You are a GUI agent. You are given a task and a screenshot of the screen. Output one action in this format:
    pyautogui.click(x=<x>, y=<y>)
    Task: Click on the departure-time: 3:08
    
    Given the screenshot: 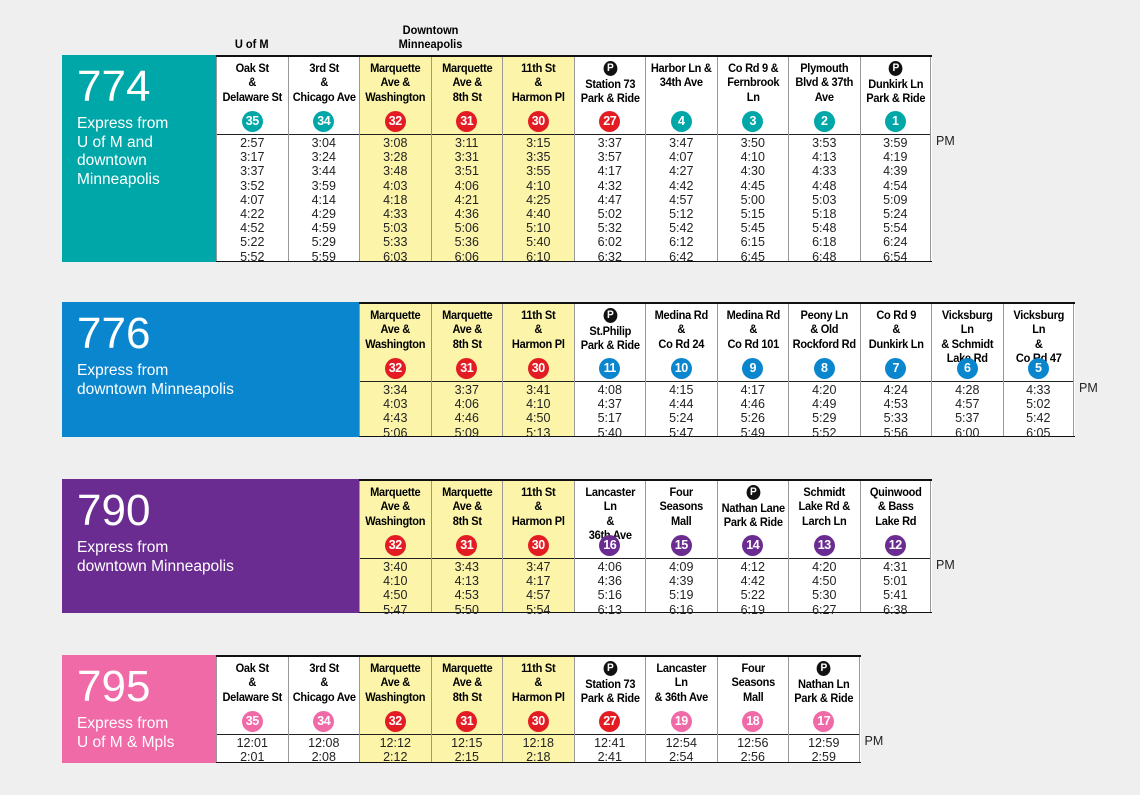 What is the action you would take?
    pyautogui.click(x=395, y=143)
    